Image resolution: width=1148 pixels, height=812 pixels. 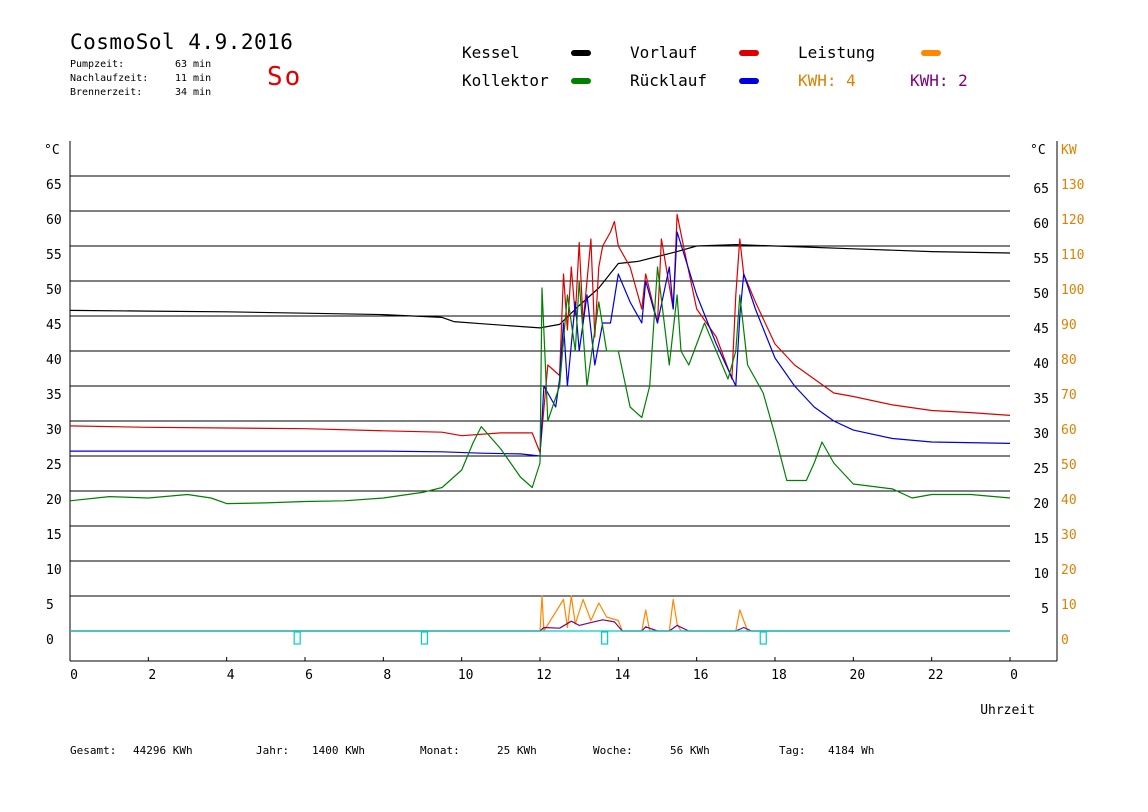 I want to click on chart-title: CosmoSol 4.9.2016, so click(x=182, y=42).